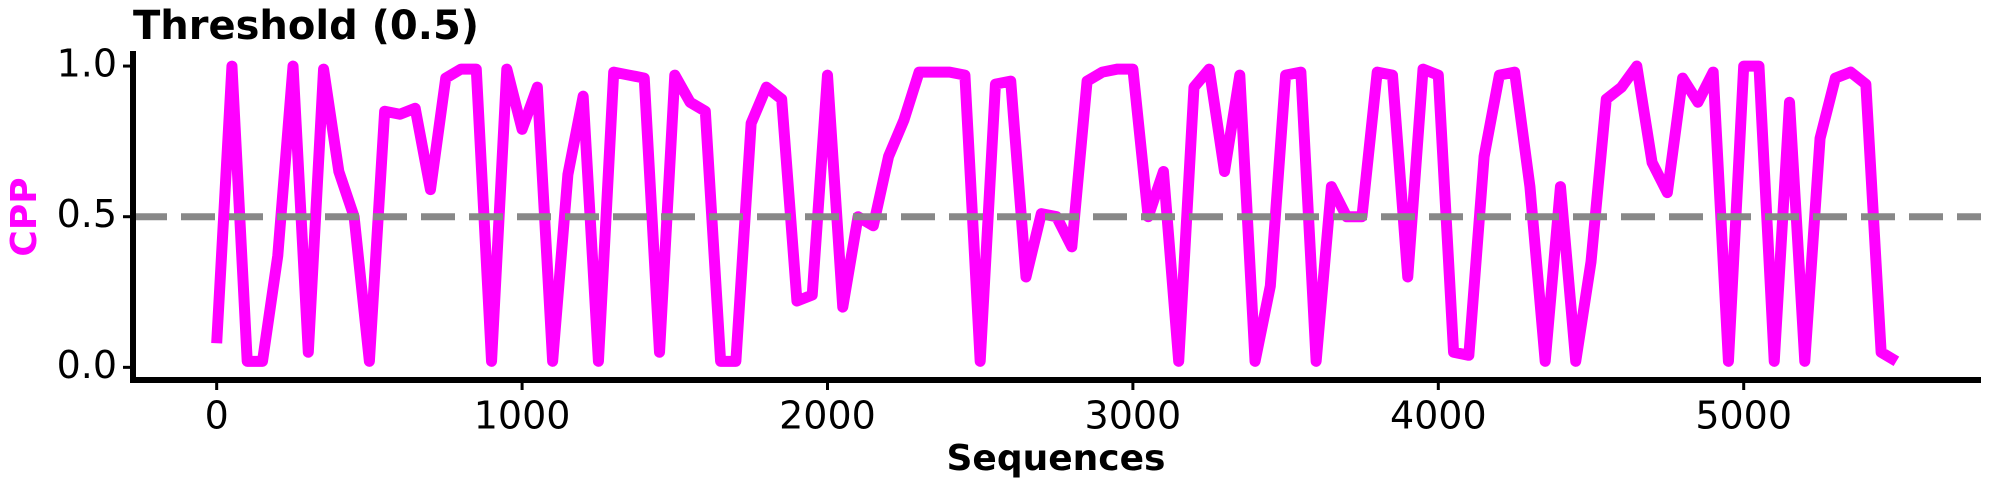 This screenshot has height=494, width=1989. I want to click on x-tick-label: 5000, so click(1743, 416).